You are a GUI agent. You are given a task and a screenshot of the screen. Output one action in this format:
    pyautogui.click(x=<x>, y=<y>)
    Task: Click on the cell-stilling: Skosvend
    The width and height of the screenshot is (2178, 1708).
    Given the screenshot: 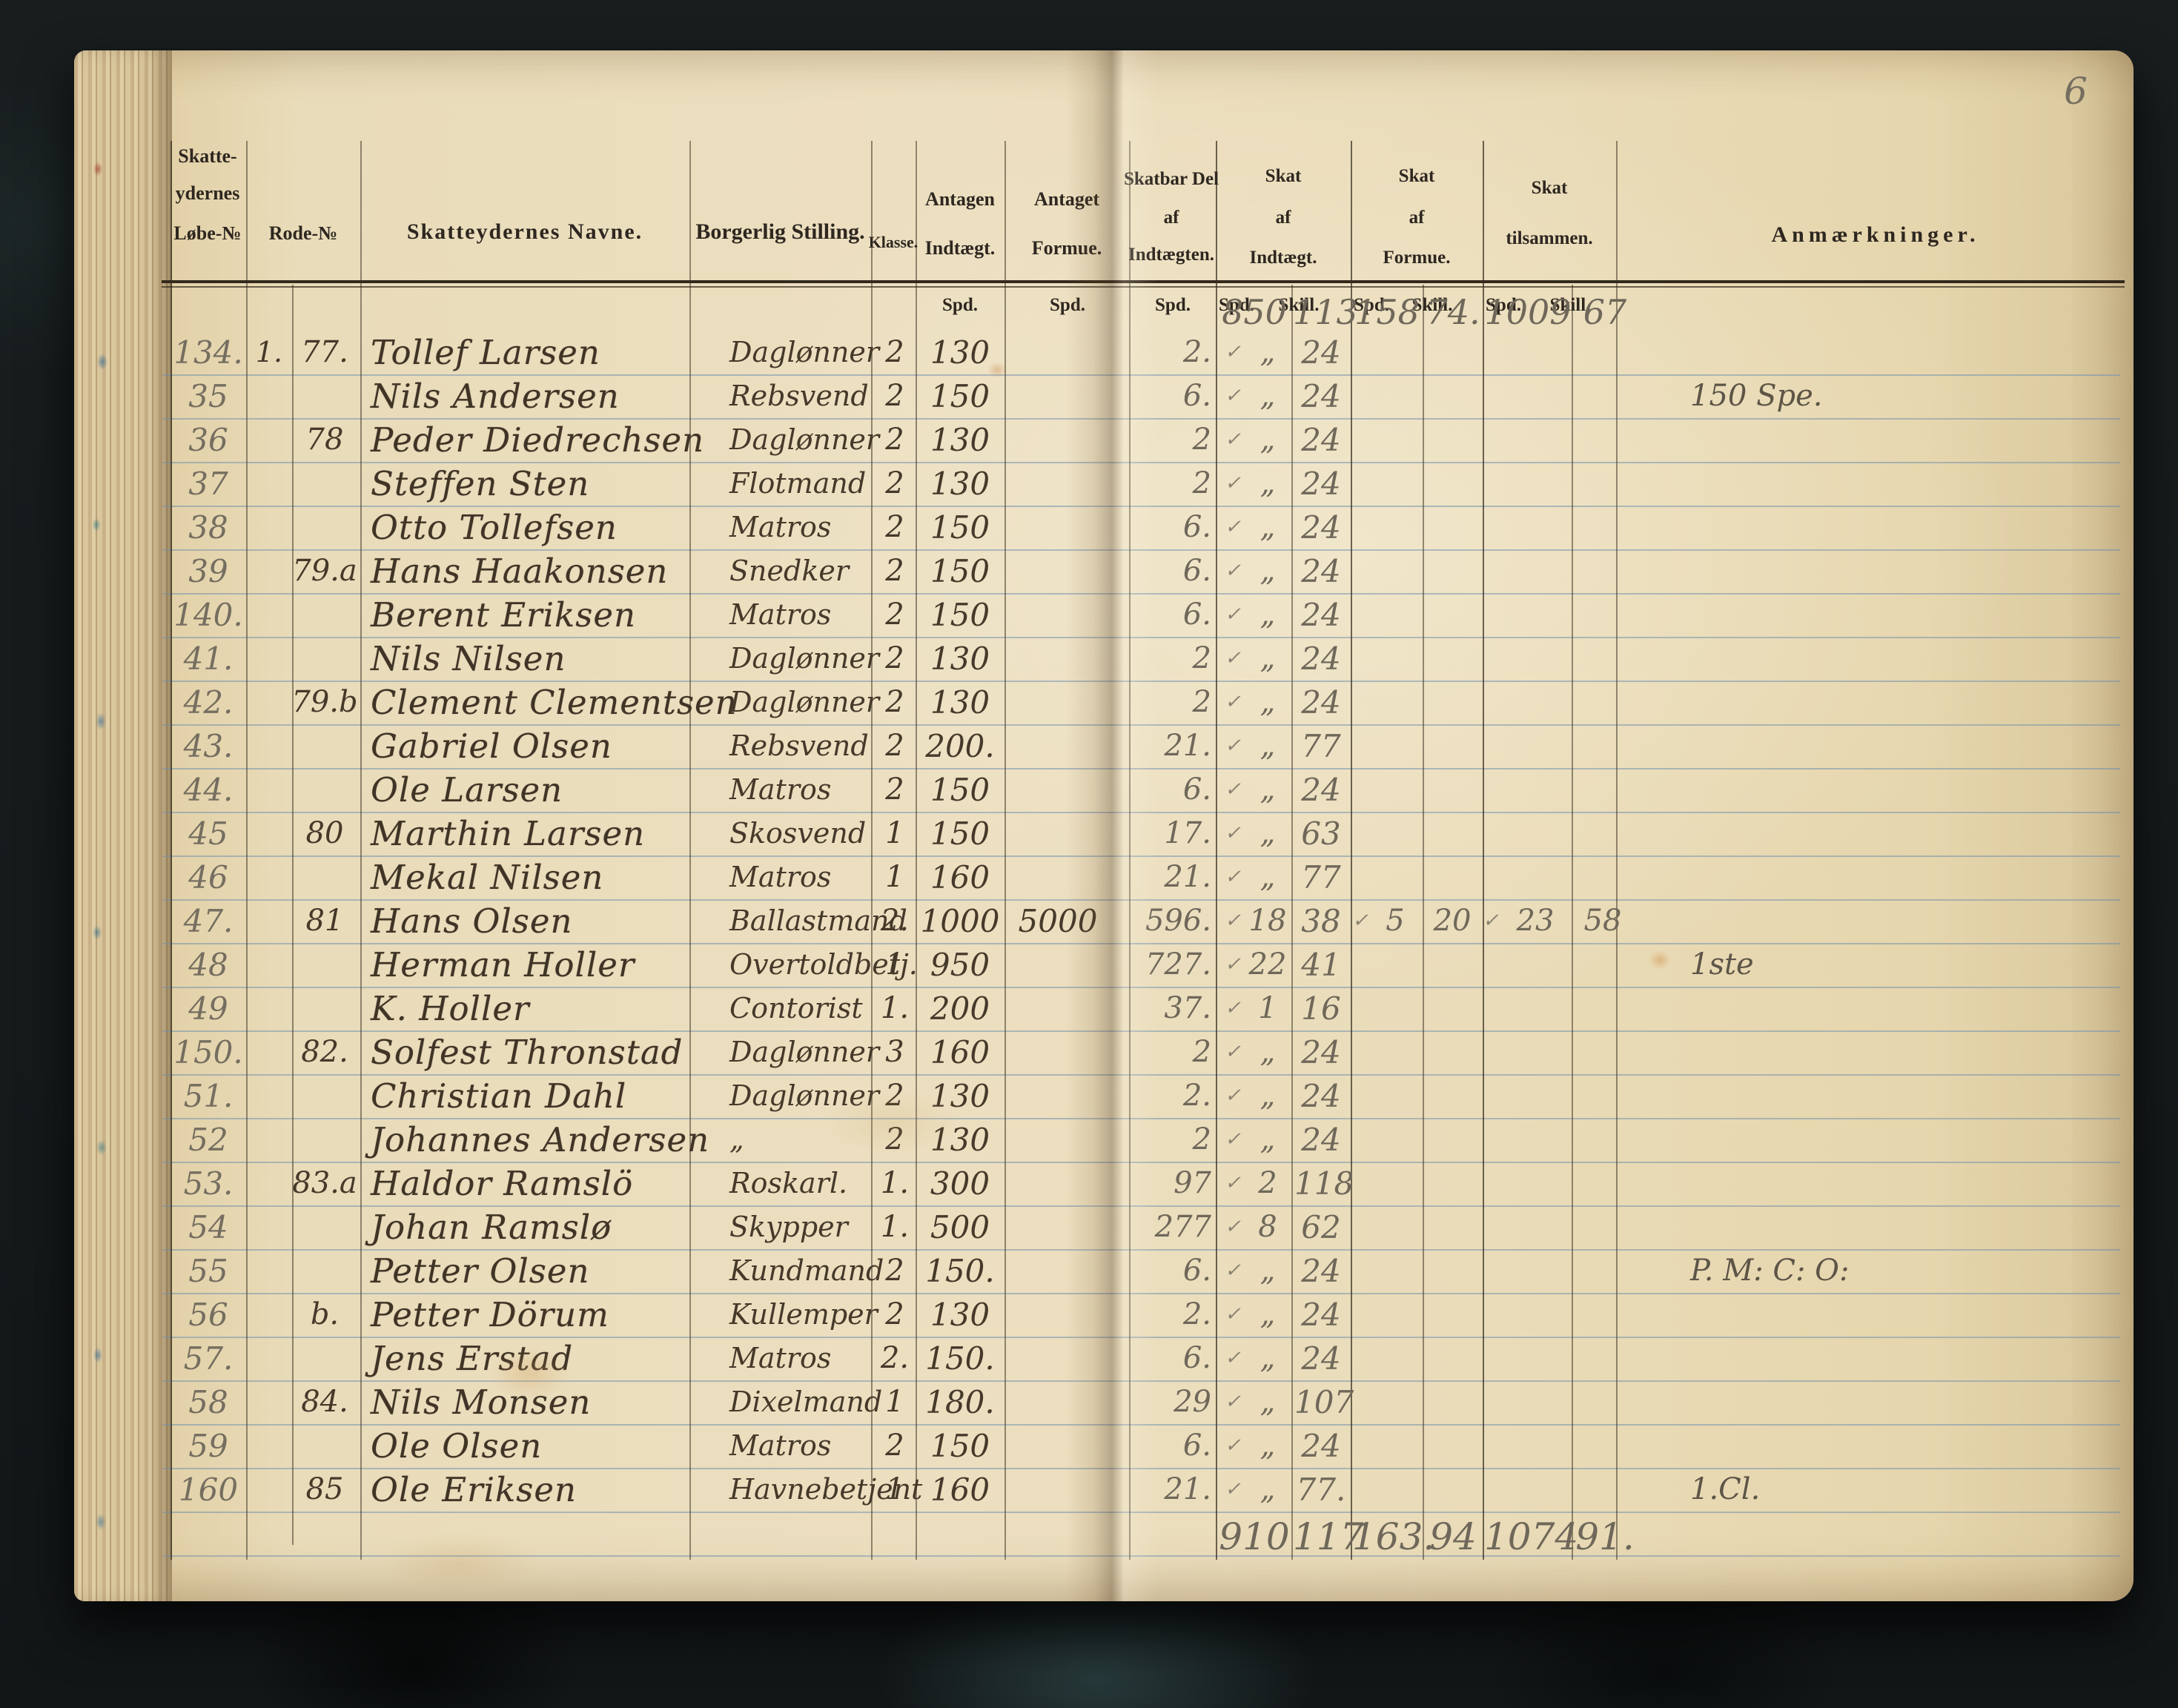 What is the action you would take?
    pyautogui.click(x=798, y=833)
    